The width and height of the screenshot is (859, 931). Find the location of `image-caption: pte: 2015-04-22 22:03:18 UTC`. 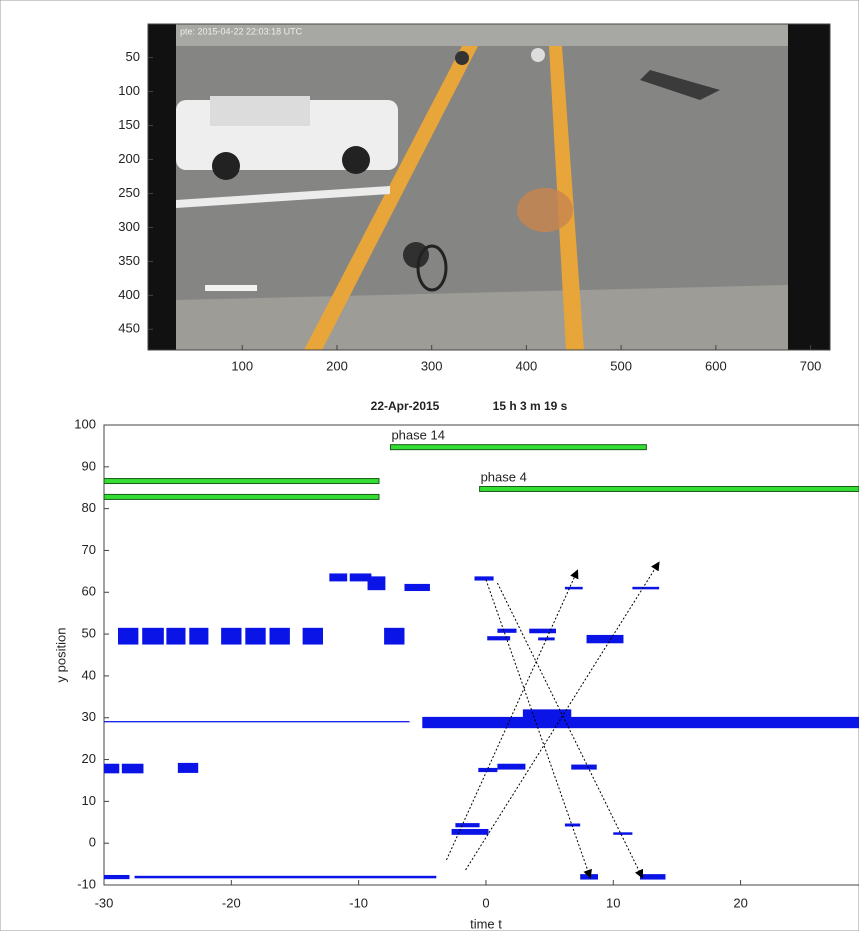

image-caption: pte: 2015-04-22 22:03:18 UTC is located at coordinates (241, 31).